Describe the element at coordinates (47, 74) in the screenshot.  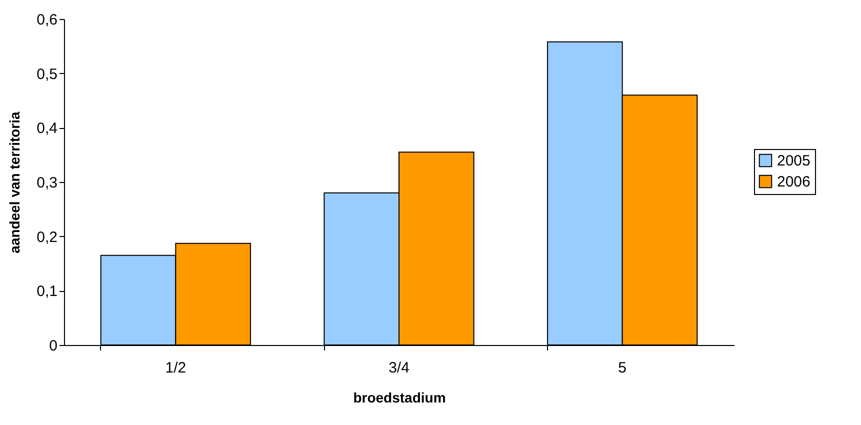
I see `y-tick-label: 0,5` at that location.